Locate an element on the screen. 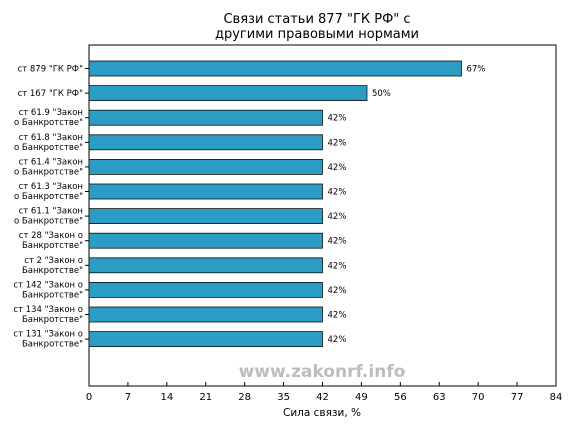 The image size is (576, 432). x-tick-label: 7 is located at coordinates (128, 397).